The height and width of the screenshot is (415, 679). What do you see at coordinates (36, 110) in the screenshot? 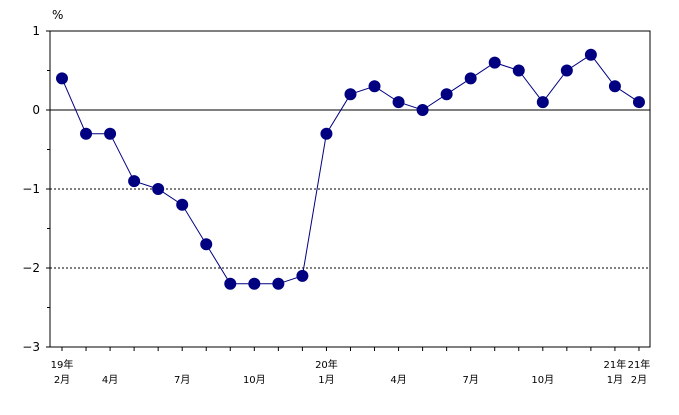
I see `y-tick-label: 0` at bounding box center [36, 110].